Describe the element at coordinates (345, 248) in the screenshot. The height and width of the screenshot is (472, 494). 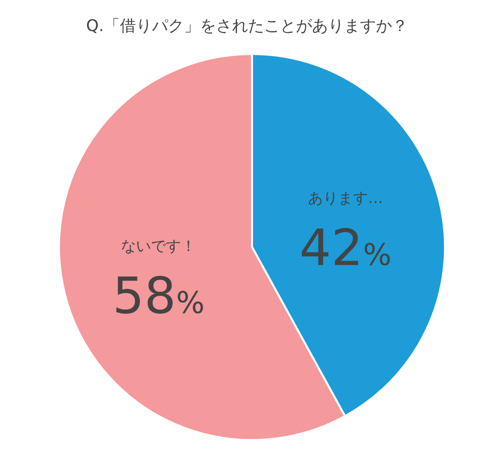
I see `data-label: 42%` at that location.